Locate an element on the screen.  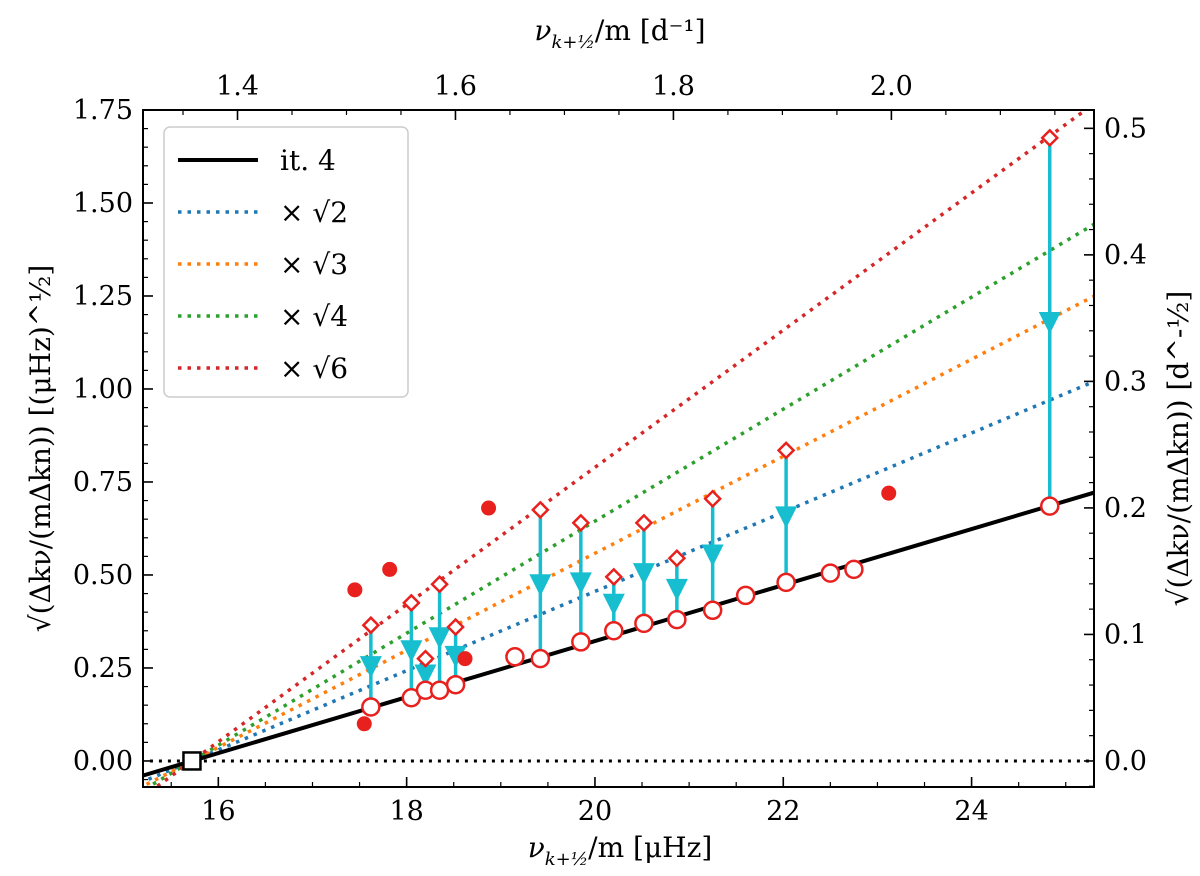
legend-box is located at coordinates (286, 262).